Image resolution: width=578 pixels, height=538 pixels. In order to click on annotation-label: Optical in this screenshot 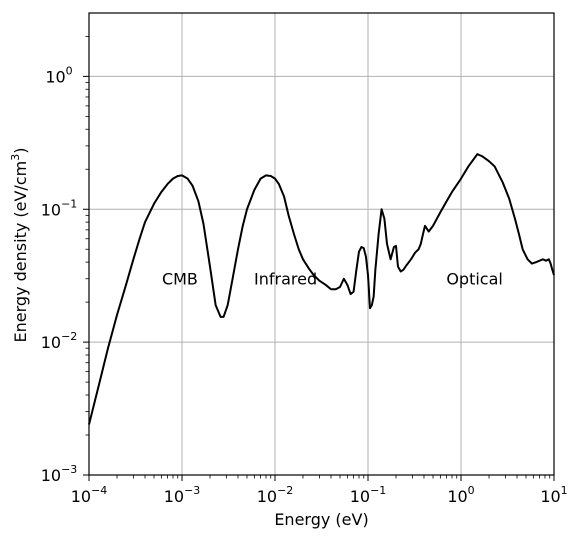, I will do `click(474, 279)`.